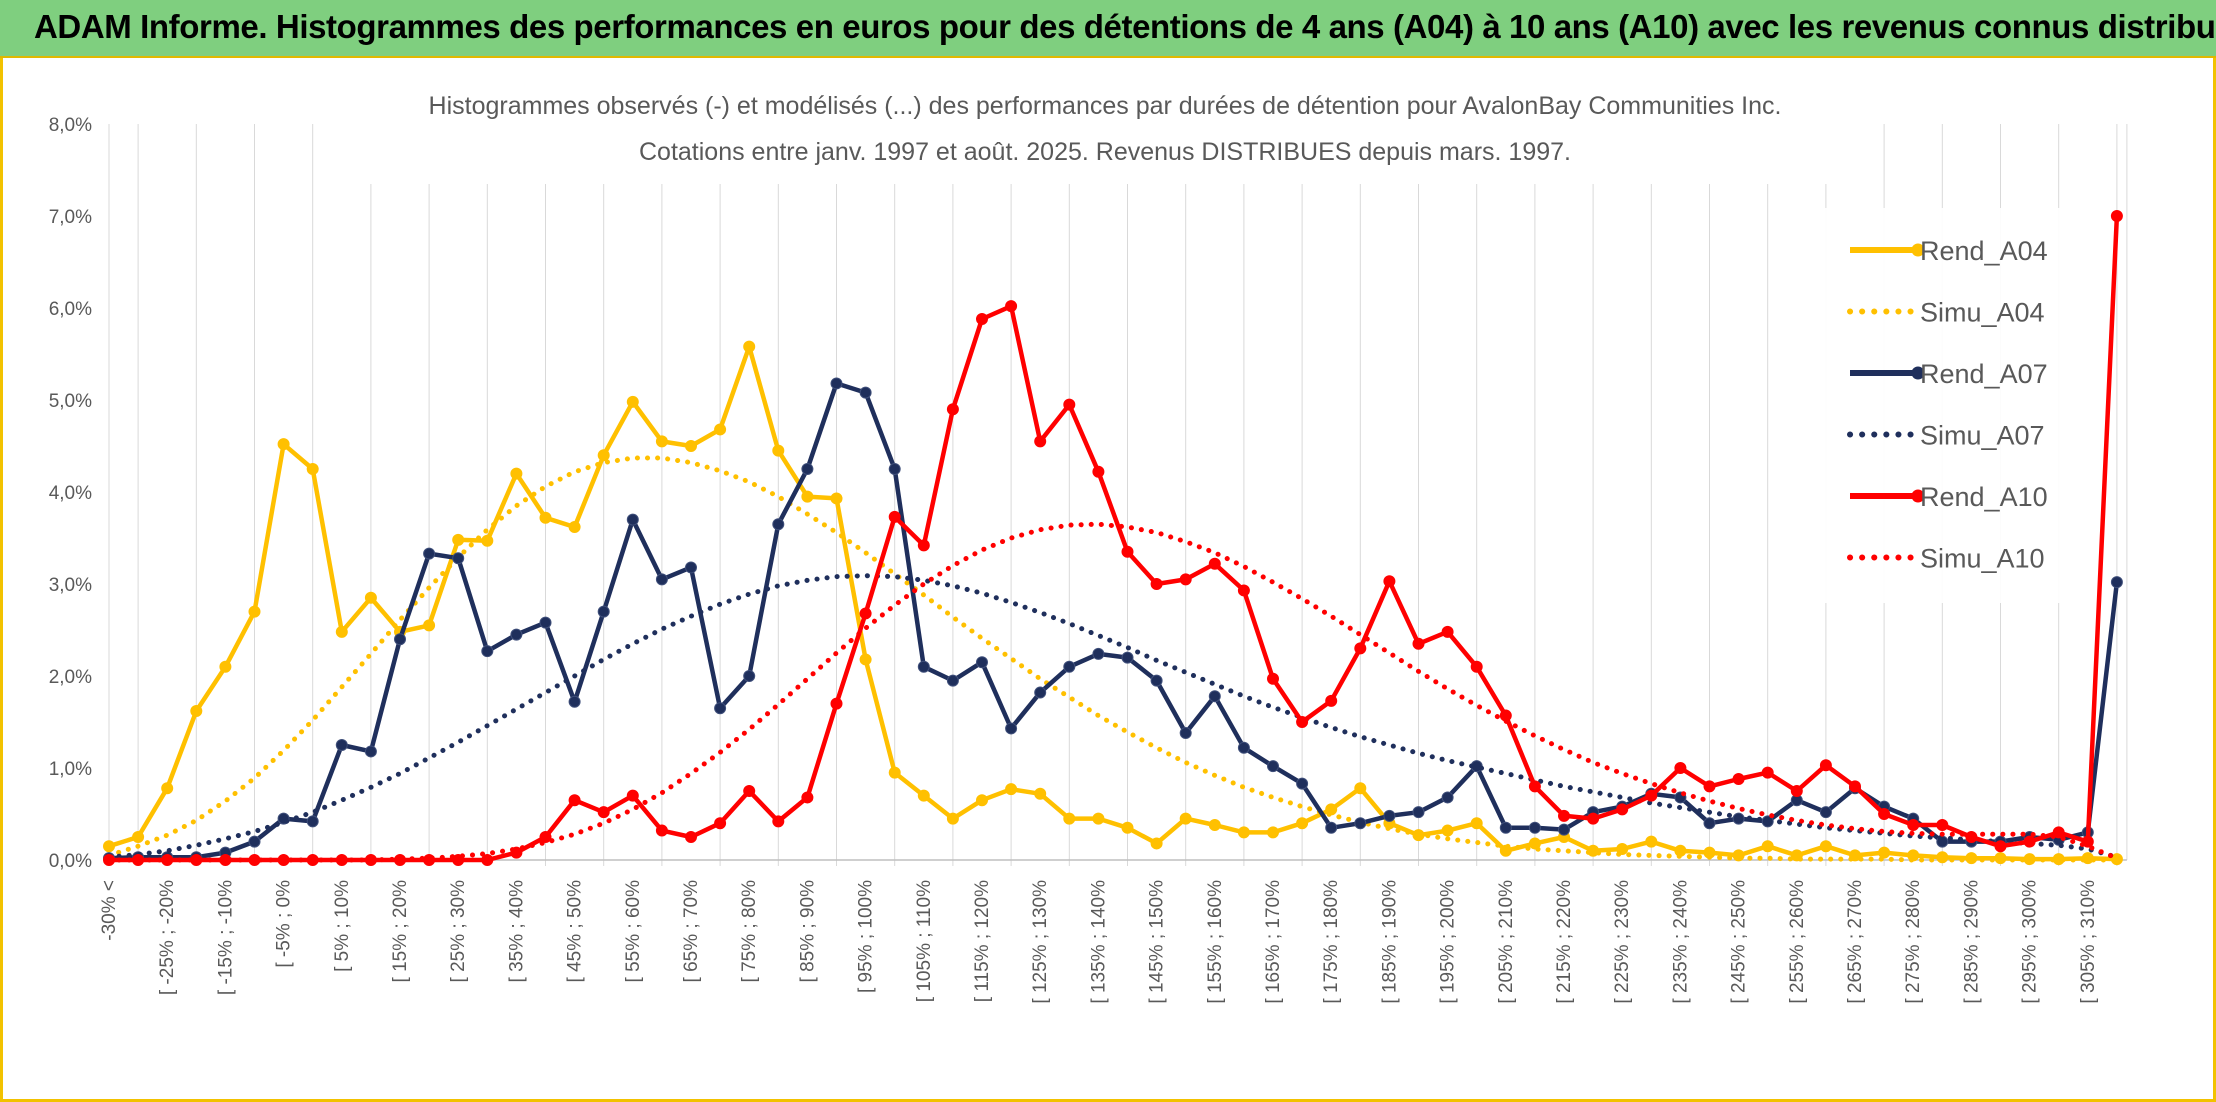  What do you see at coordinates (575, 931) in the screenshot?
I see `x-tick-label: [ 45% ; 50%` at bounding box center [575, 931].